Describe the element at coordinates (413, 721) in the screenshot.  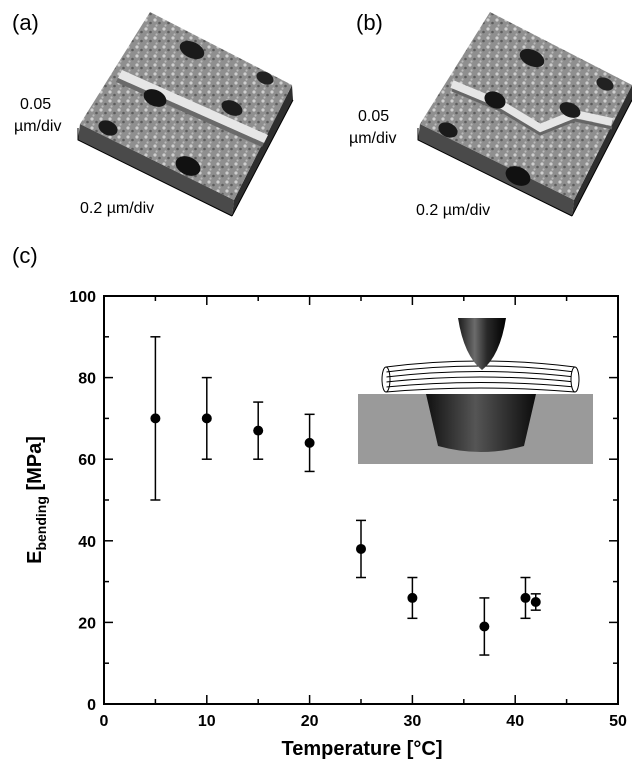
I see `x-tick-label: 30` at that location.